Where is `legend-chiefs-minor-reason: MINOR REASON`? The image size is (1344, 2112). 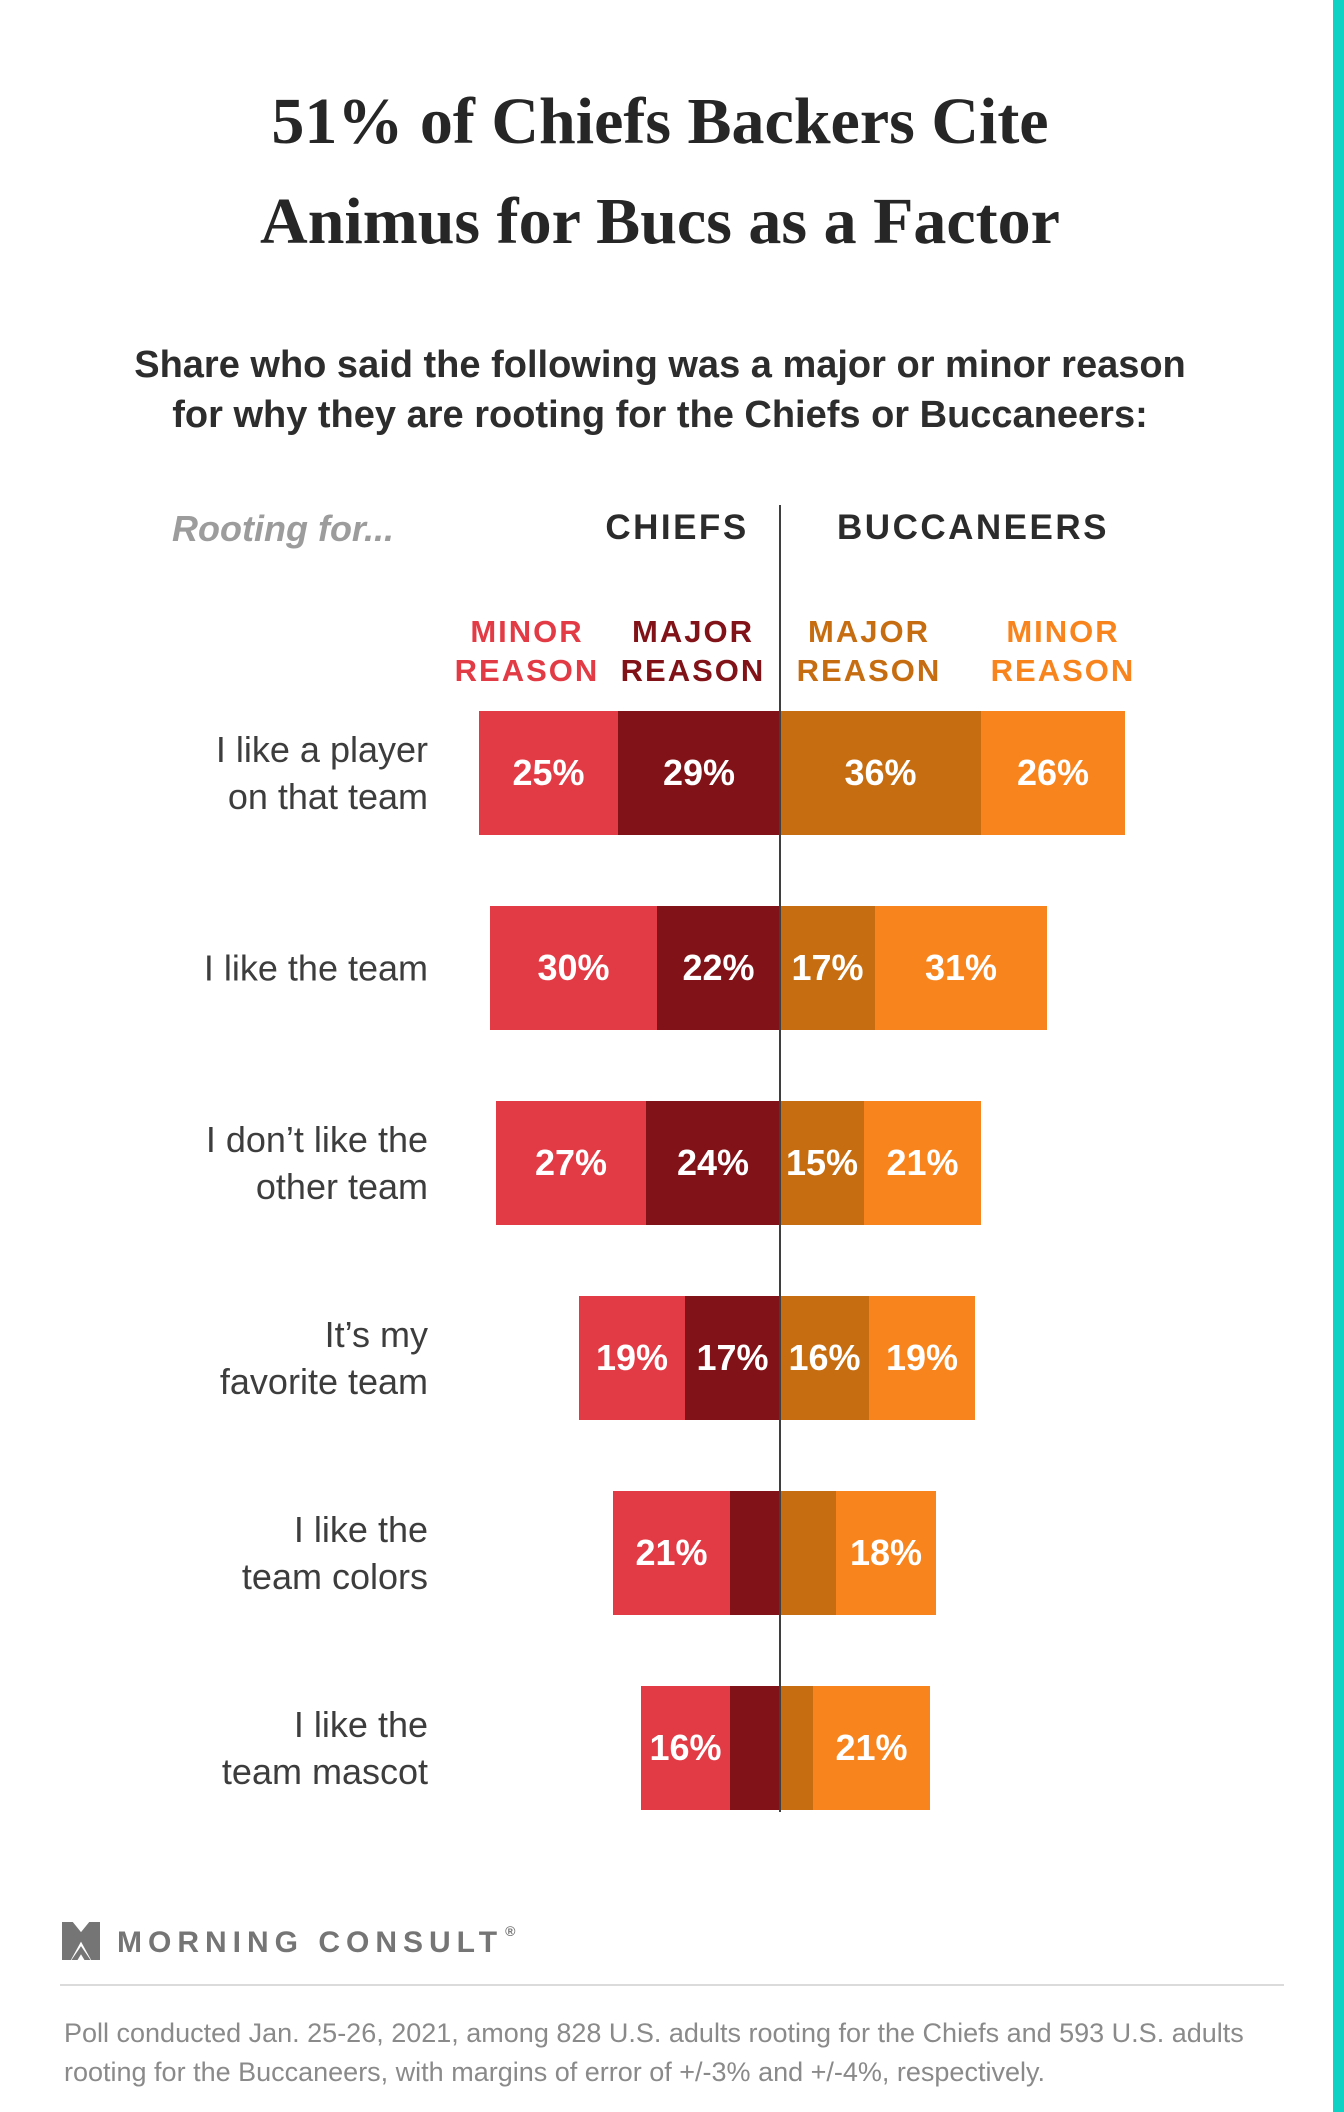
legend-chiefs-minor-reason: MINOR REASON is located at coordinates (527, 651).